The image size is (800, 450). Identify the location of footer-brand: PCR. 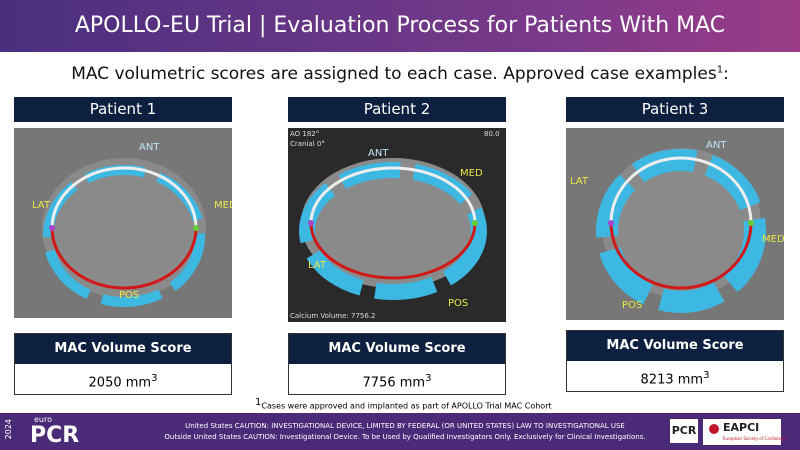
(55, 435).